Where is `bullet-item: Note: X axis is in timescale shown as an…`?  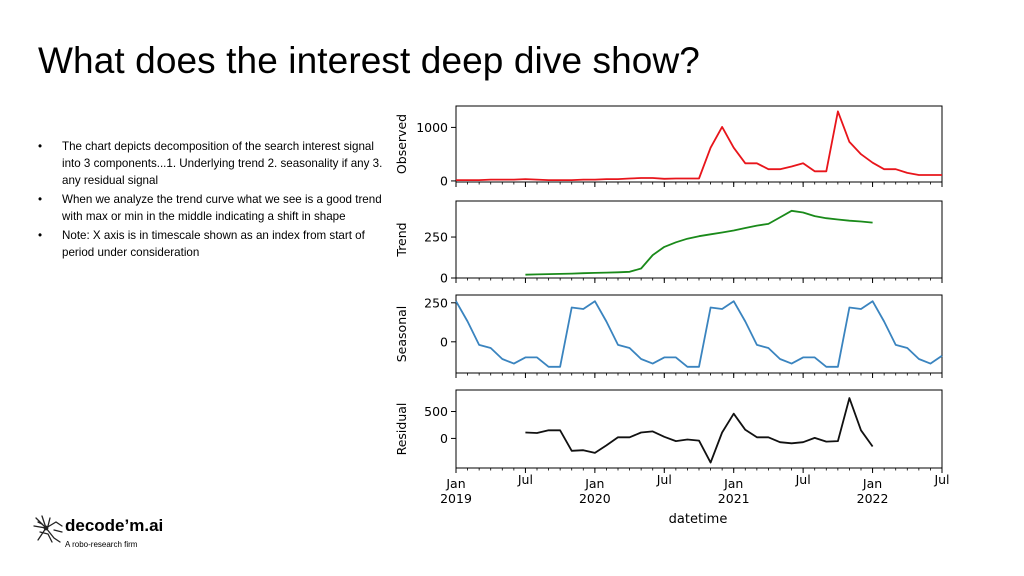
bullet-item: Note: X axis is in timescale shown as an… is located at coordinates (210, 244).